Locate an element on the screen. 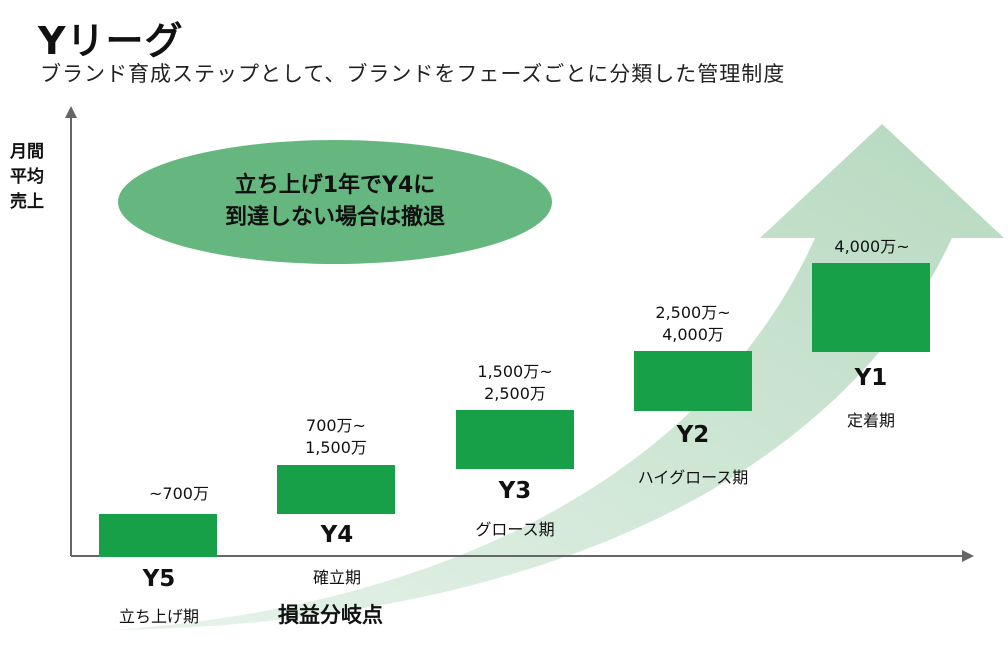  breakeven-label: 損益分岐点 is located at coordinates (330, 615).